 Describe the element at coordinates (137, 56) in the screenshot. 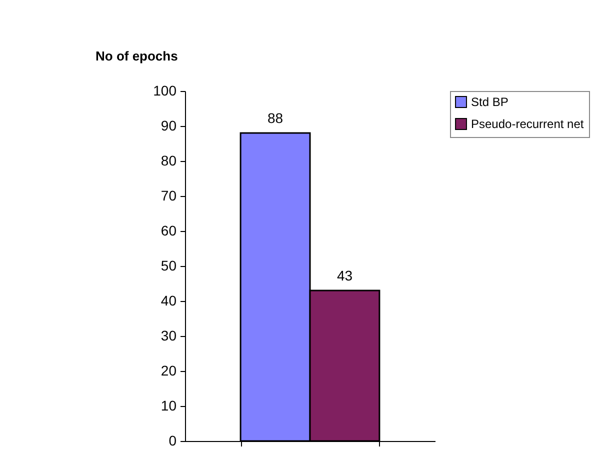

I see `y-axis-title: No of epochs` at that location.